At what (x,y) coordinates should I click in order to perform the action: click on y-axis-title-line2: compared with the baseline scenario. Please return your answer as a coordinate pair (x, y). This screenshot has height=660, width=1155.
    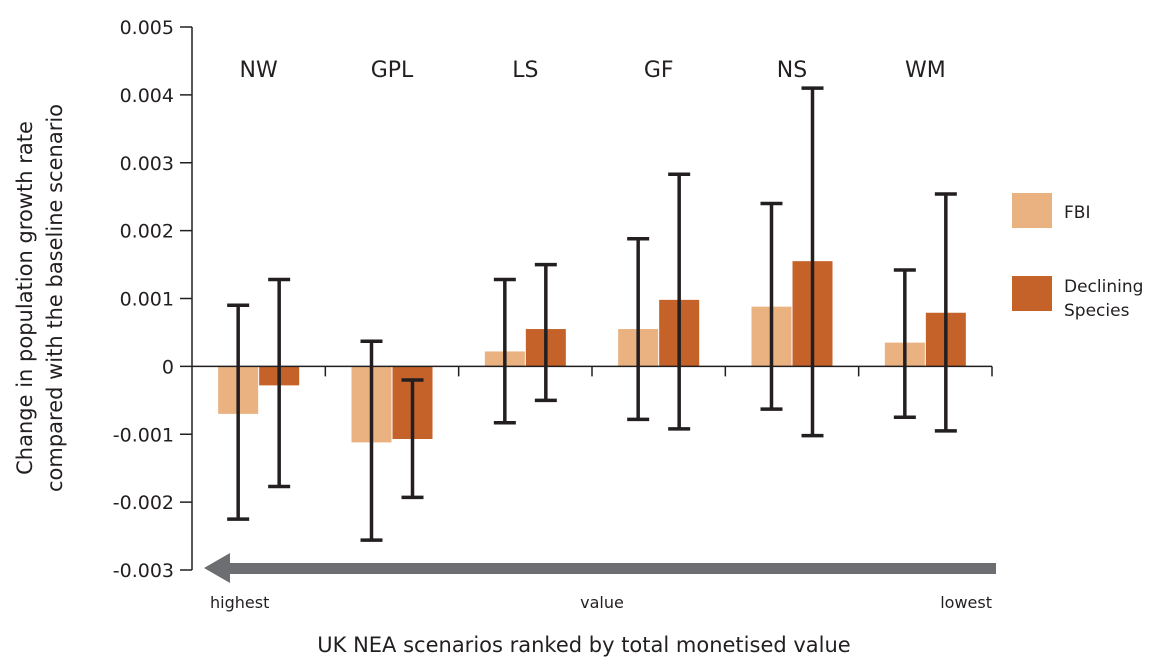
    Looking at the image, I should click on (55, 298).